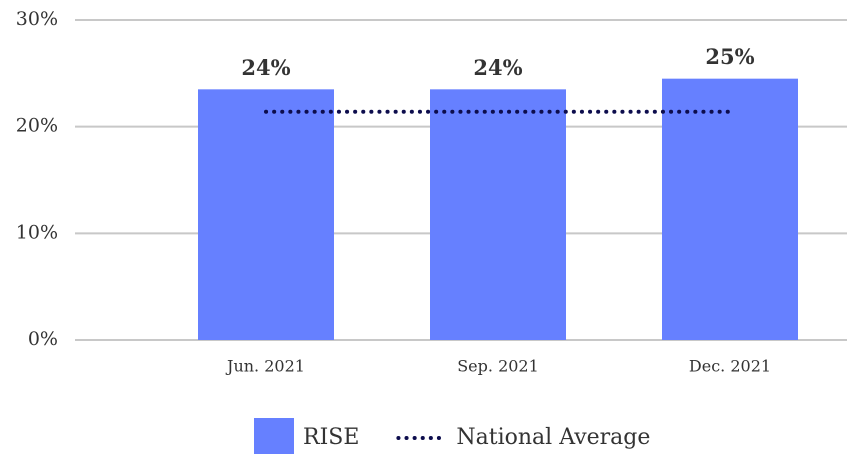 This screenshot has height=454, width=847. I want to click on y-tick-label: 10%, so click(37, 232).